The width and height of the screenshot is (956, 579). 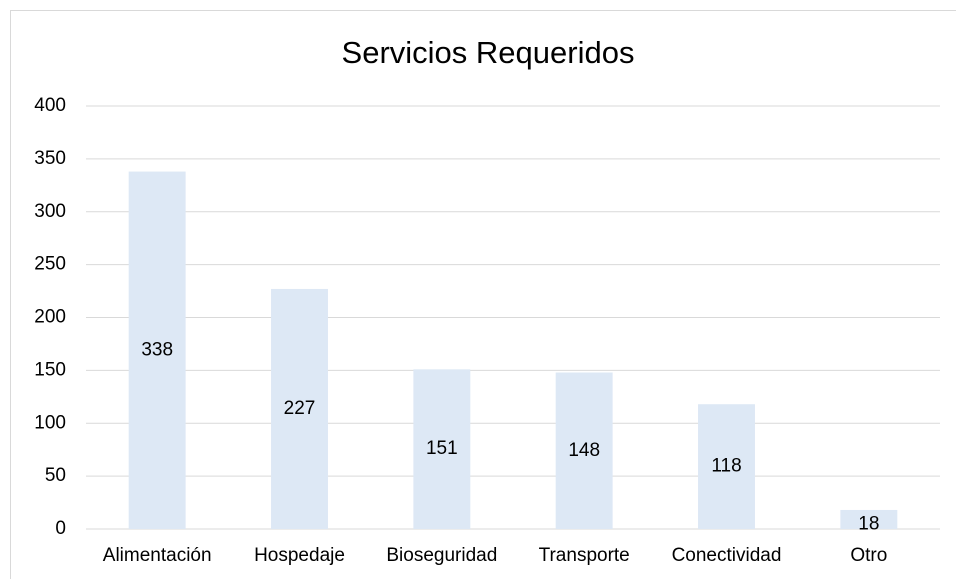 What do you see at coordinates (50, 369) in the screenshot?
I see `y-tick-label: 150` at bounding box center [50, 369].